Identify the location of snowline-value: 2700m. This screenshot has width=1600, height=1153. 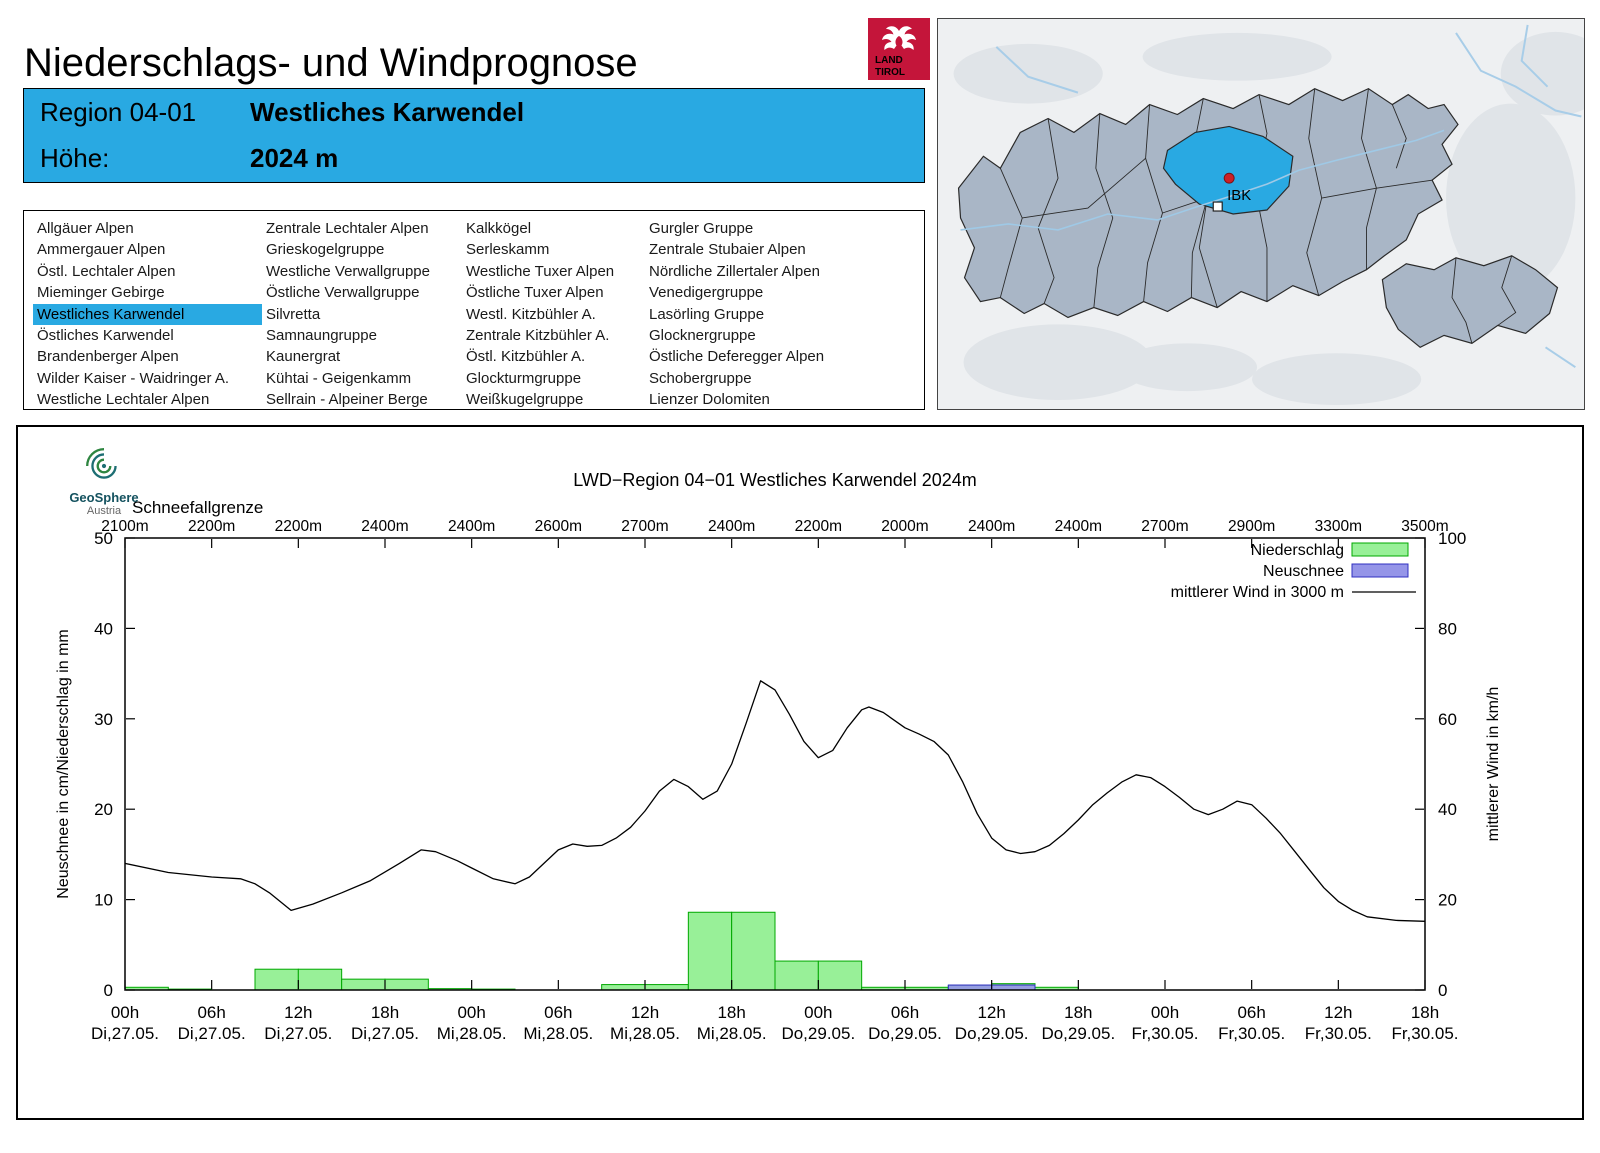
(1164, 526).